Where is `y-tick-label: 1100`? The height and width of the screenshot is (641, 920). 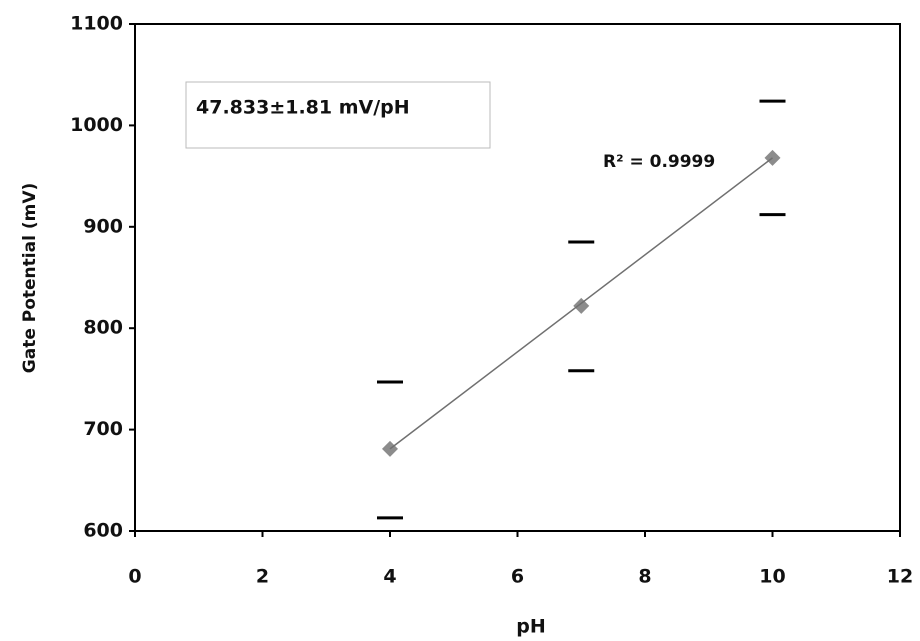
y-tick-label: 1100 is located at coordinates (96, 24).